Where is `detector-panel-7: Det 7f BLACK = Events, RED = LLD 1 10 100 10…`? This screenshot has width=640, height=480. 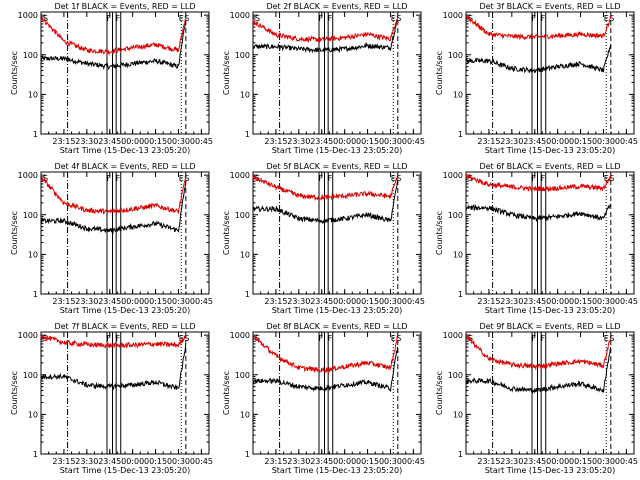 detector-panel-7: Det 7f BLACK = Events, RED = LLD 1 10 100 10… is located at coordinates (111, 398).